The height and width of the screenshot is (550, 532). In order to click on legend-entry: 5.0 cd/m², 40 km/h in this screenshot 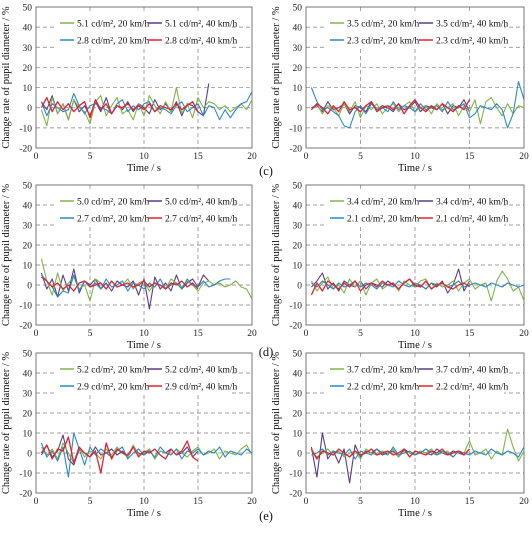, I will do `click(201, 203)`.